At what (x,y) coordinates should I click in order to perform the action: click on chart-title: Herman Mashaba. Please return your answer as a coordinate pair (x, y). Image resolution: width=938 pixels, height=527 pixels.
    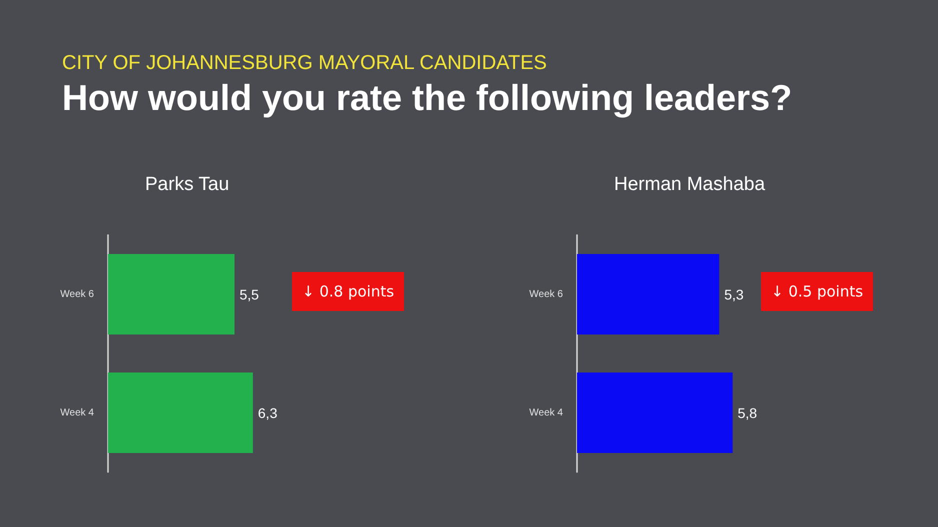
    Looking at the image, I should click on (690, 184).